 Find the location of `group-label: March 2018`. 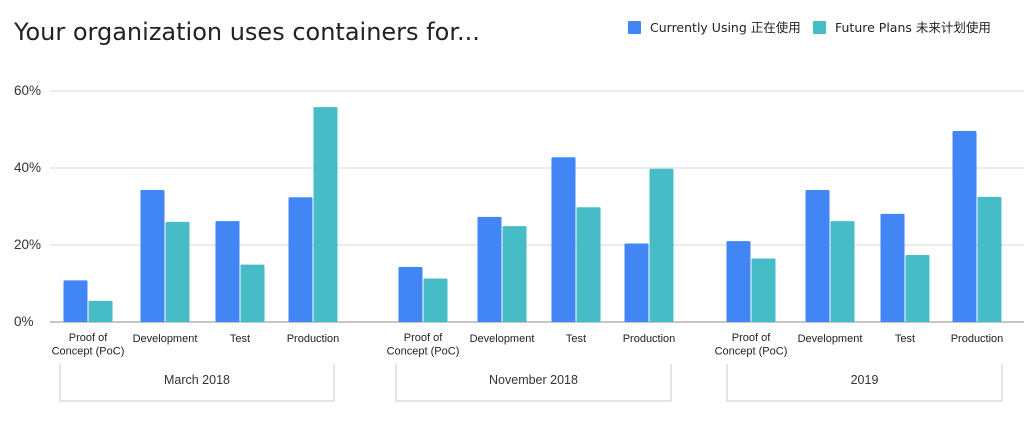

group-label: March 2018 is located at coordinates (197, 380).